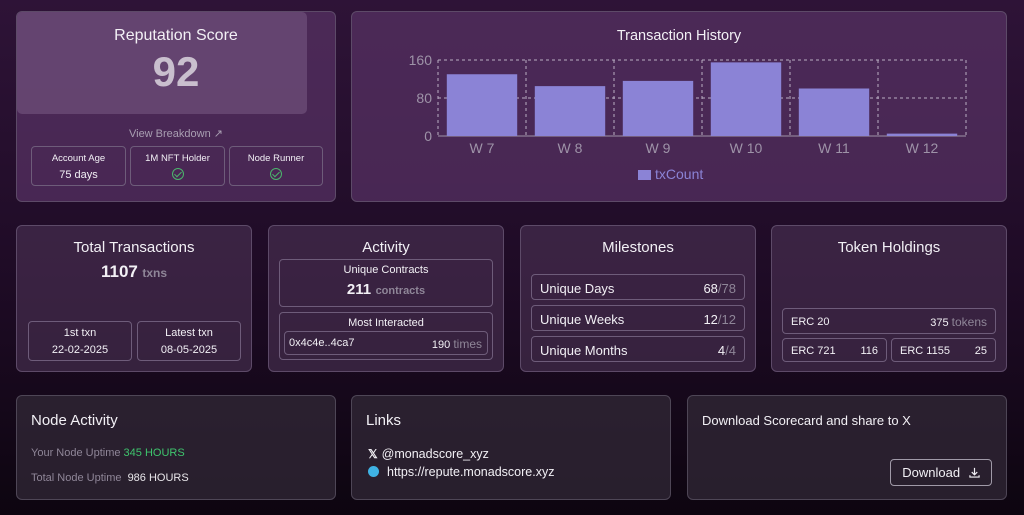 The height and width of the screenshot is (515, 1024). Describe the element at coordinates (384, 420) in the screenshot. I see `links-title: Links` at that location.